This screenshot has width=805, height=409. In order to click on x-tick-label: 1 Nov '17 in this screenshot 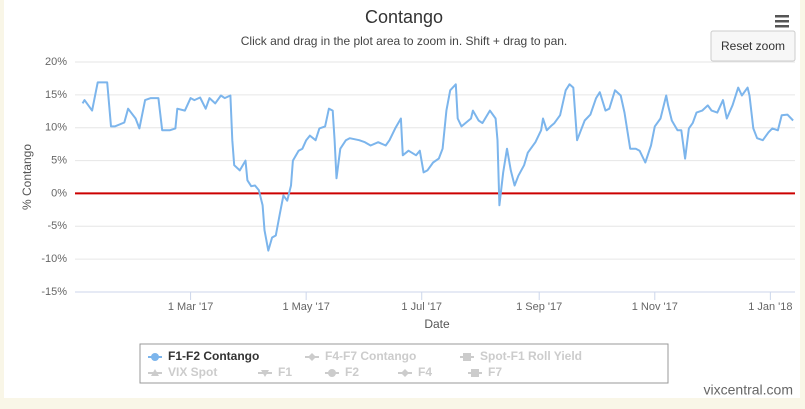, I will do `click(655, 307)`.